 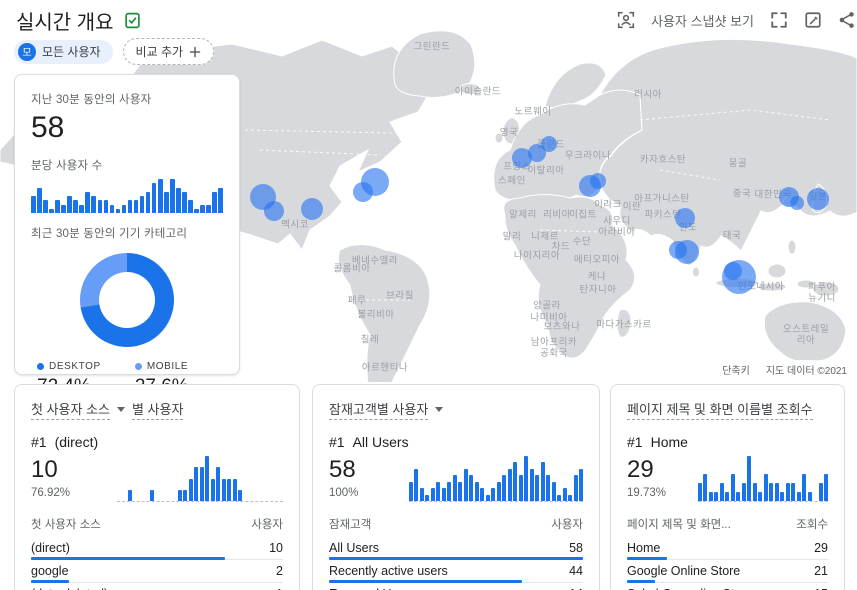 I want to click on audience-chip-label: 모든 사용자, so click(x=71, y=52).